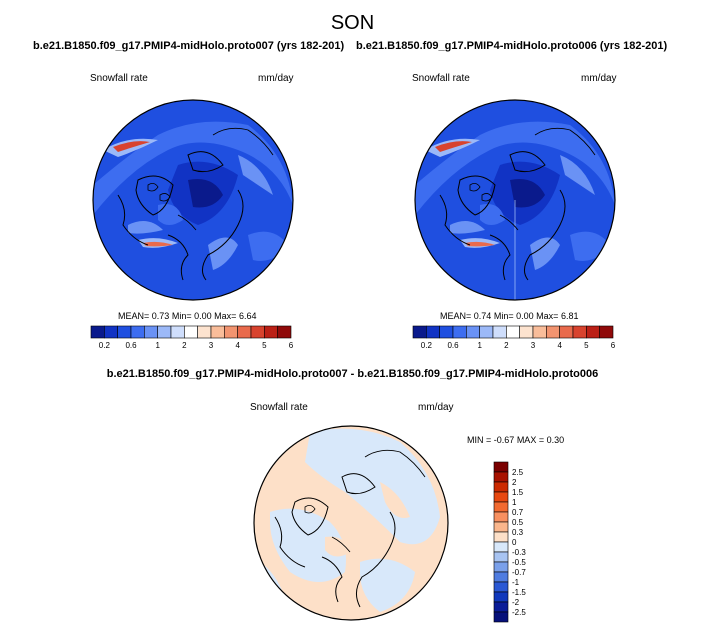 The height and width of the screenshot is (631, 705). Describe the element at coordinates (134, 316) in the screenshot. I see `panel-1-mean-label: MEAN=` at that location.